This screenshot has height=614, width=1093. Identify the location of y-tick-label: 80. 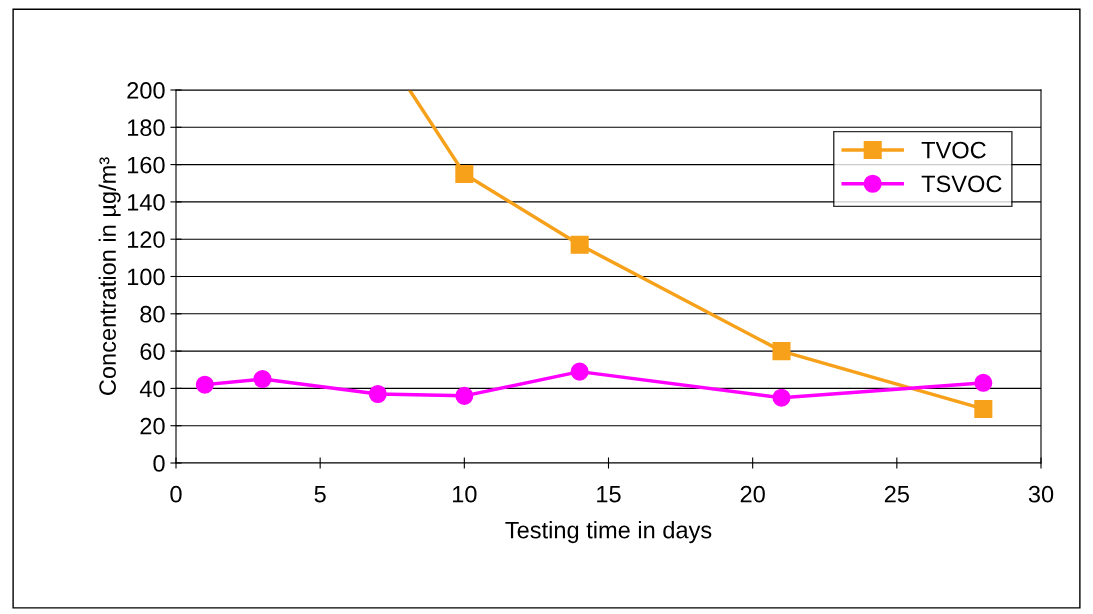
(152, 314).